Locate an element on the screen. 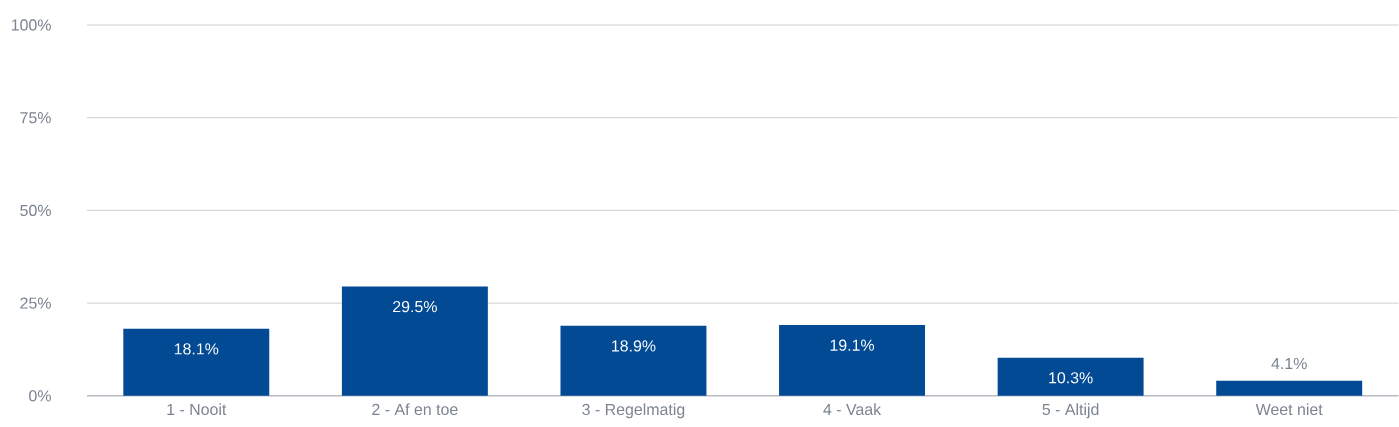 This screenshot has height=427, width=1399. y-tick-label: 50% is located at coordinates (35, 210).